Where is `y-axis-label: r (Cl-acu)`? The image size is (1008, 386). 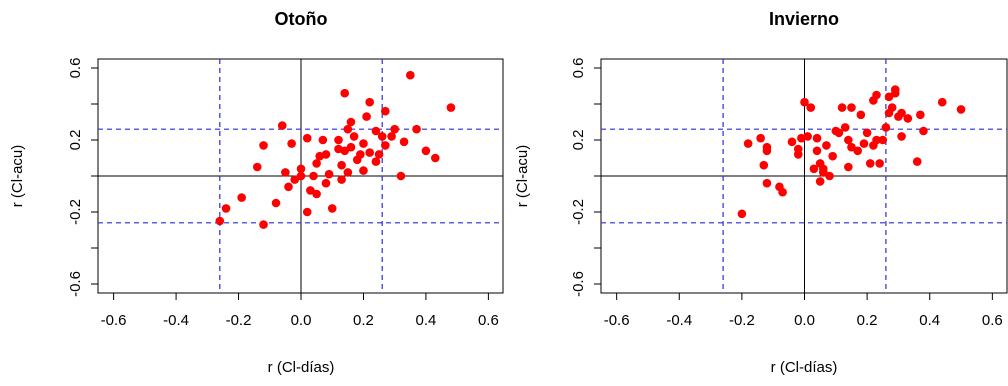 y-axis-label: r (Cl-acu) is located at coordinates (17, 176).